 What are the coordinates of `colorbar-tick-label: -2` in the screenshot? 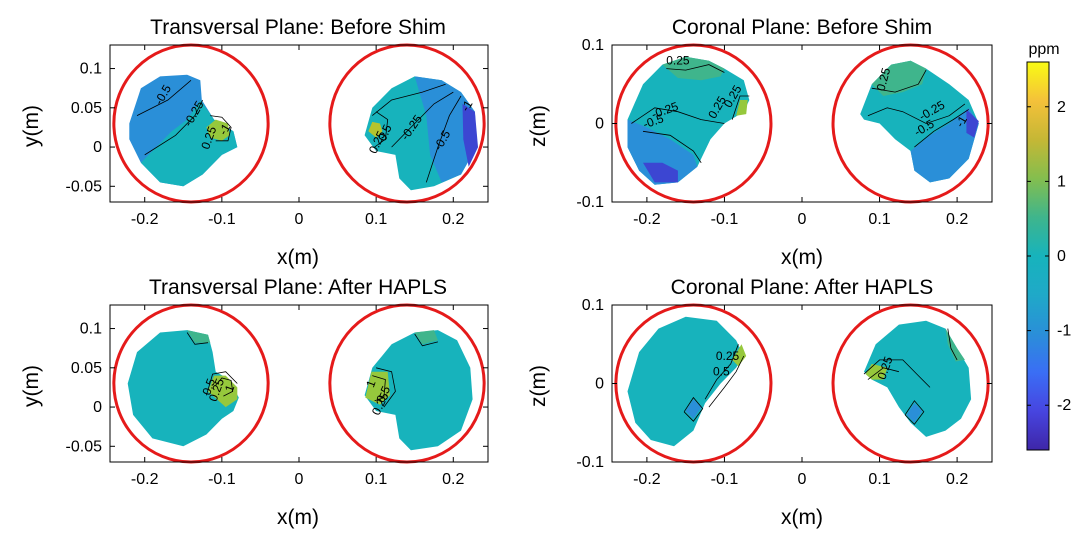 It's located at (1064, 405).